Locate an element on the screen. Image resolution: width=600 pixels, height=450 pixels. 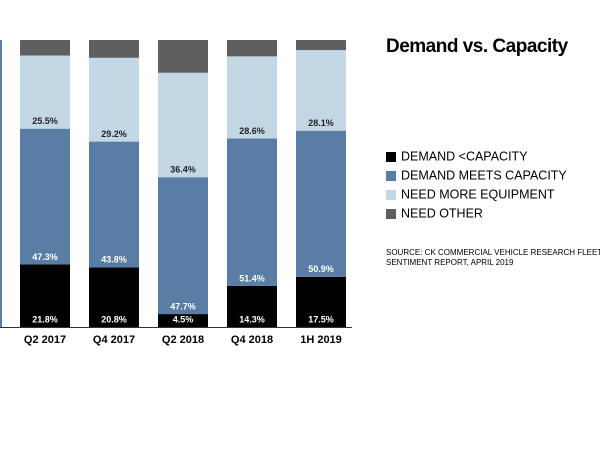
value-label: 43.8% is located at coordinates (114, 260).